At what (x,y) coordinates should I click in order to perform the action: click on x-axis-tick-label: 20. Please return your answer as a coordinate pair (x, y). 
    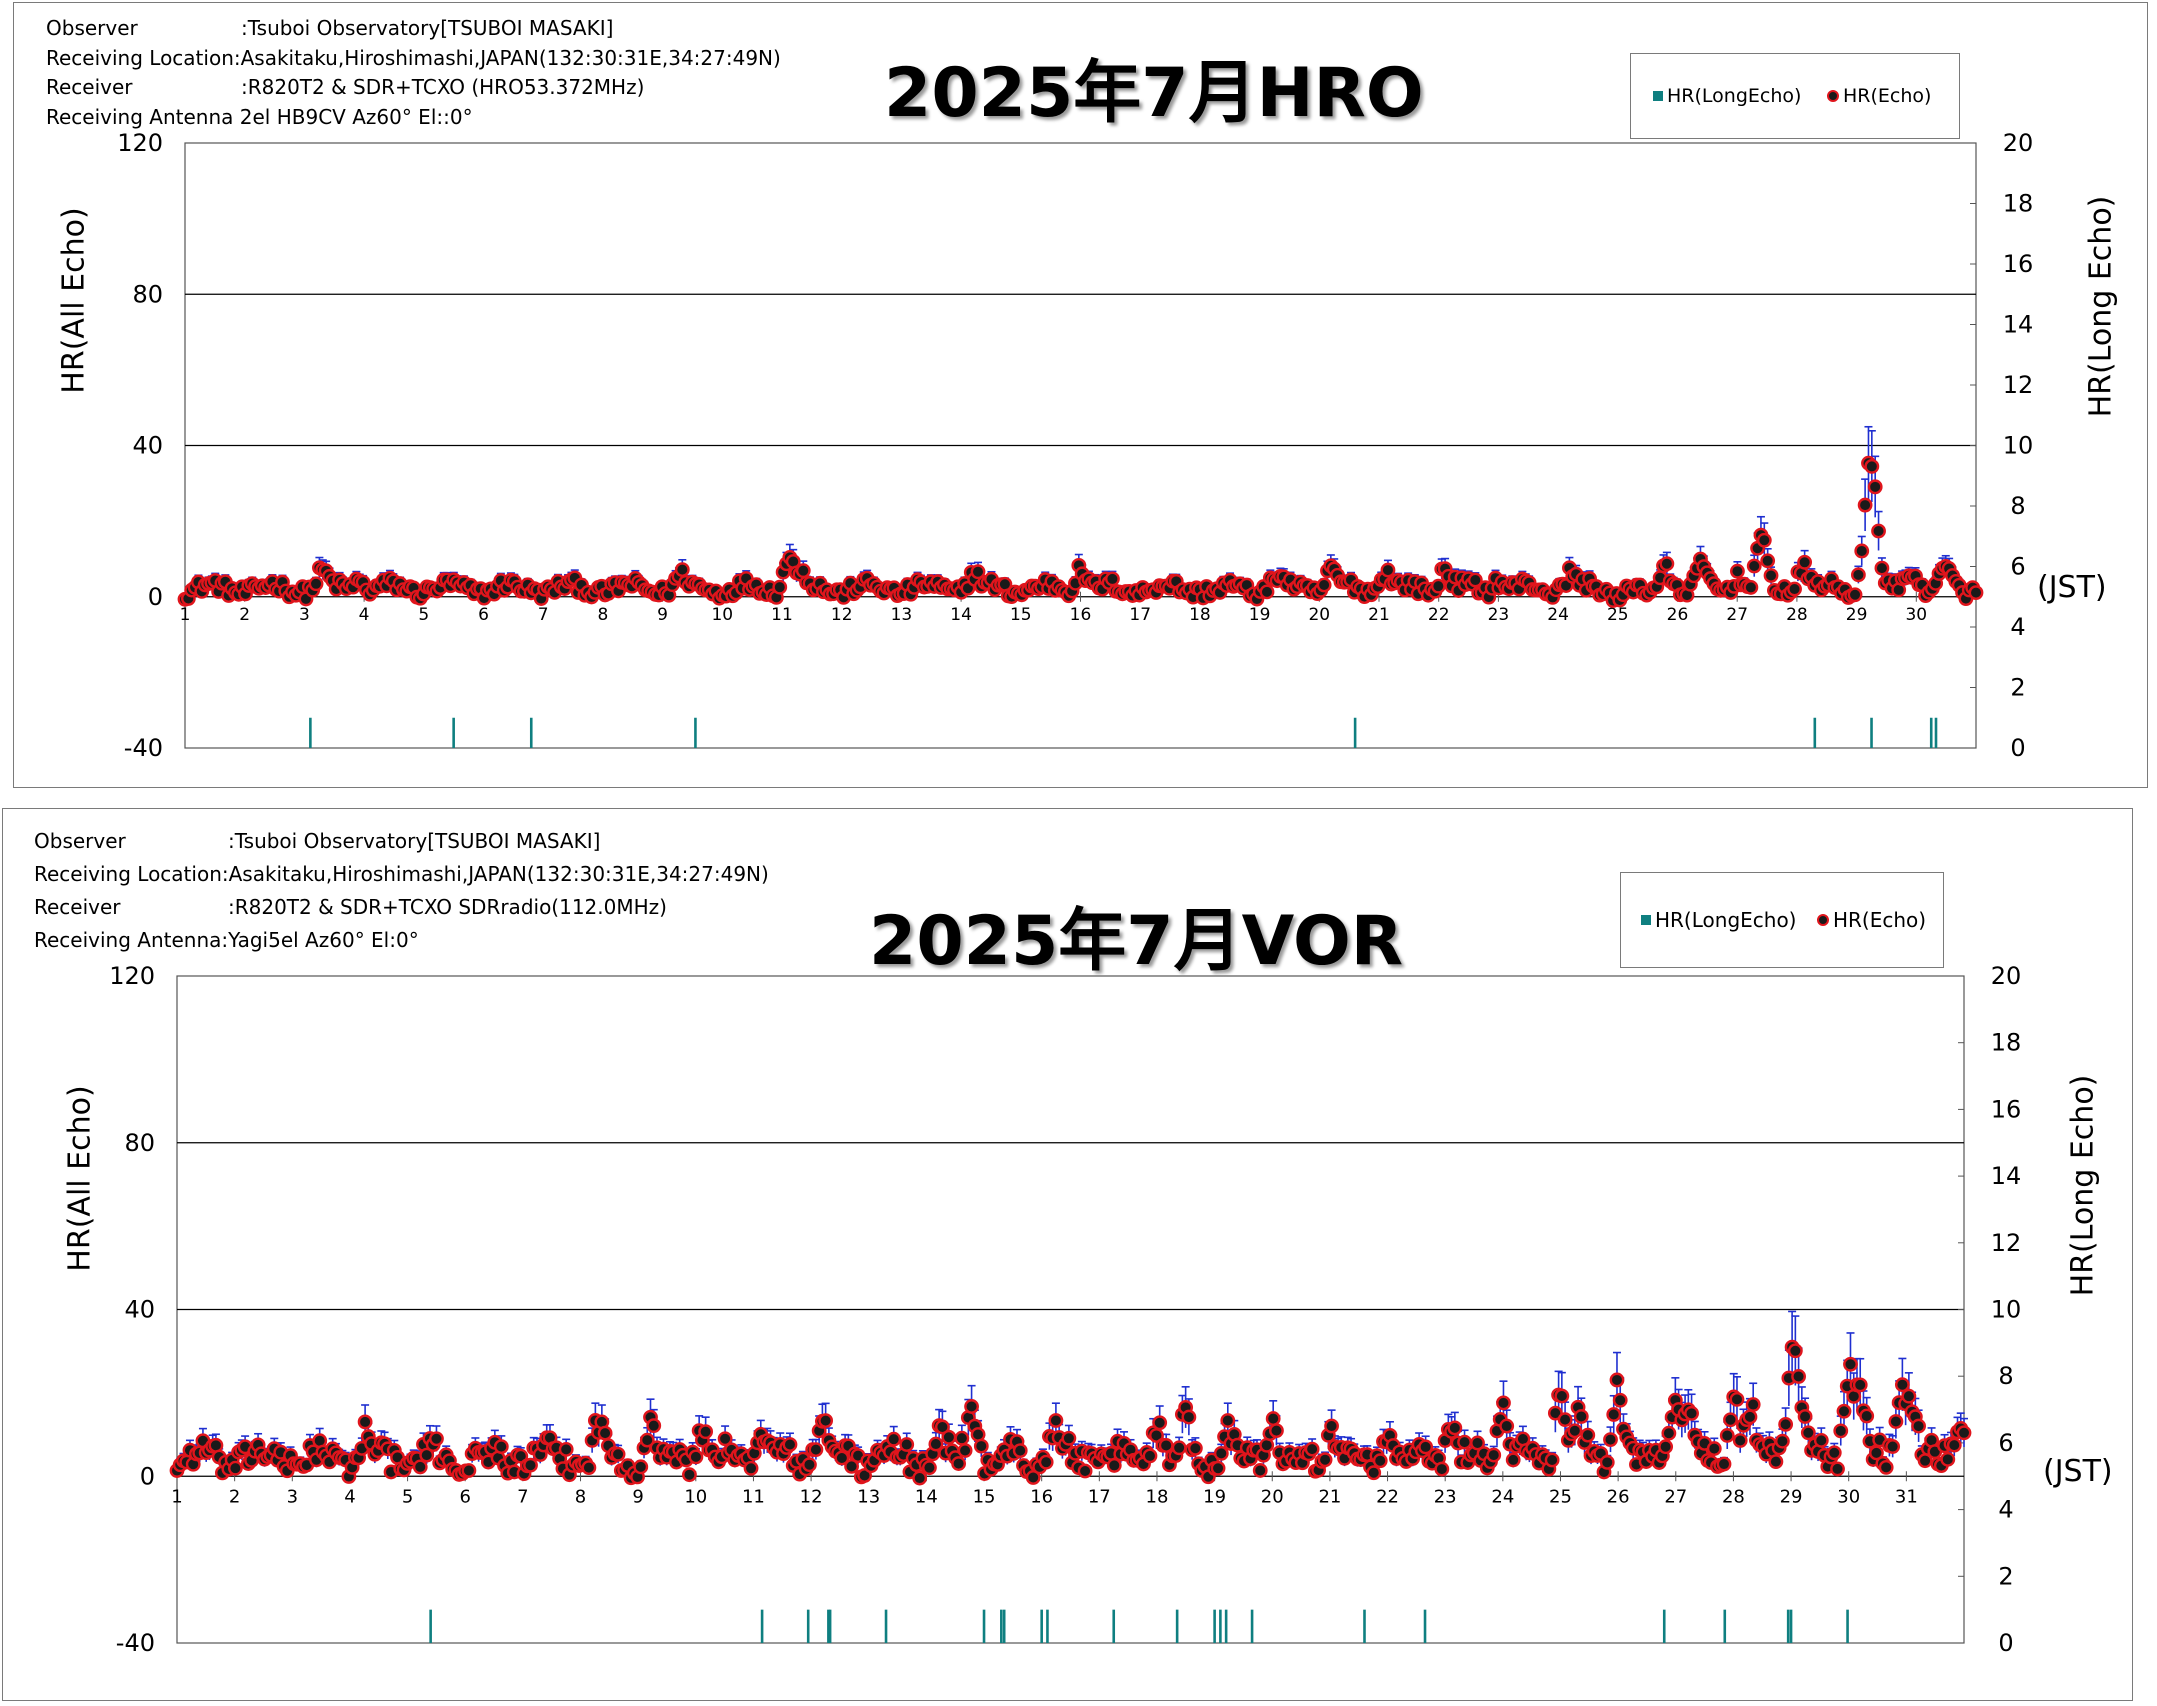
    Looking at the image, I should click on (1272, 1496).